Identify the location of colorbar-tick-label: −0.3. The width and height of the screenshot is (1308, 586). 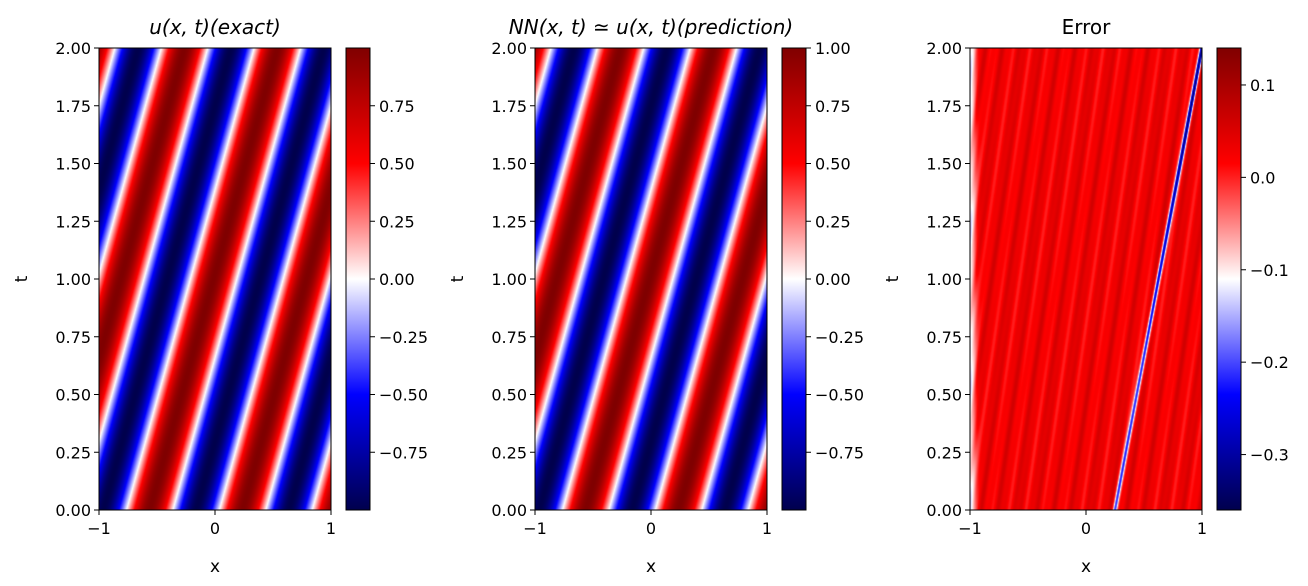
(1269, 455).